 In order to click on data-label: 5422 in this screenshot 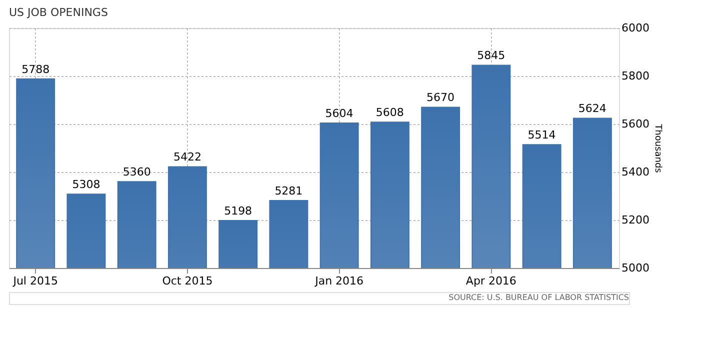, I will do `click(187, 157)`.